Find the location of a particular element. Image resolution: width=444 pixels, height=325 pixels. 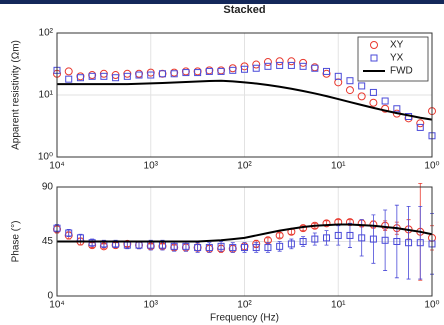

y-axis-label: Apparent resistivity (Ωm) is located at coordinates (16, 95).